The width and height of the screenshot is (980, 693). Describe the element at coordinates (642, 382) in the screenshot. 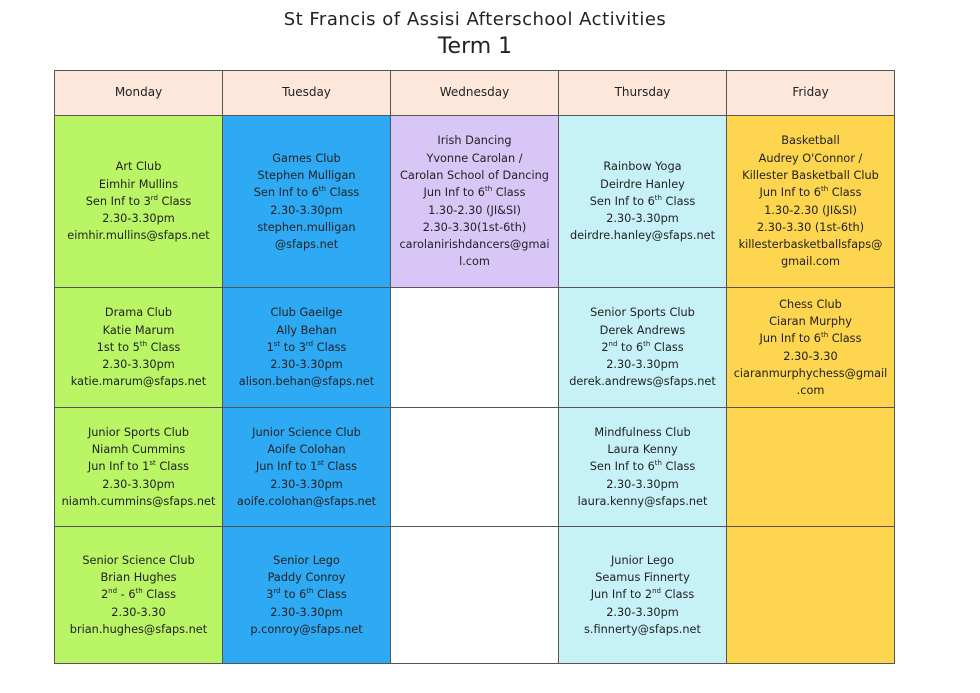

I see `text-part: derek.andrews@sfaps.net` at that location.